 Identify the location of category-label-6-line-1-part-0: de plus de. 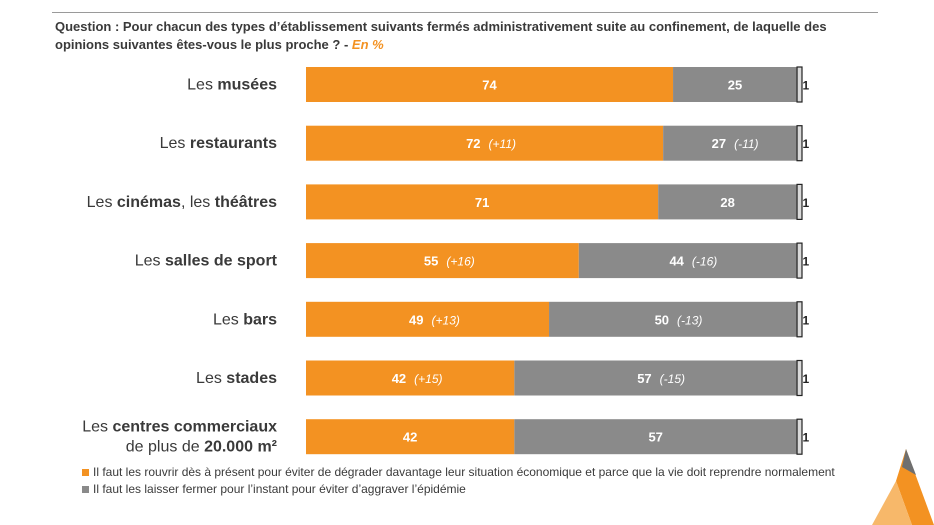
(165, 447).